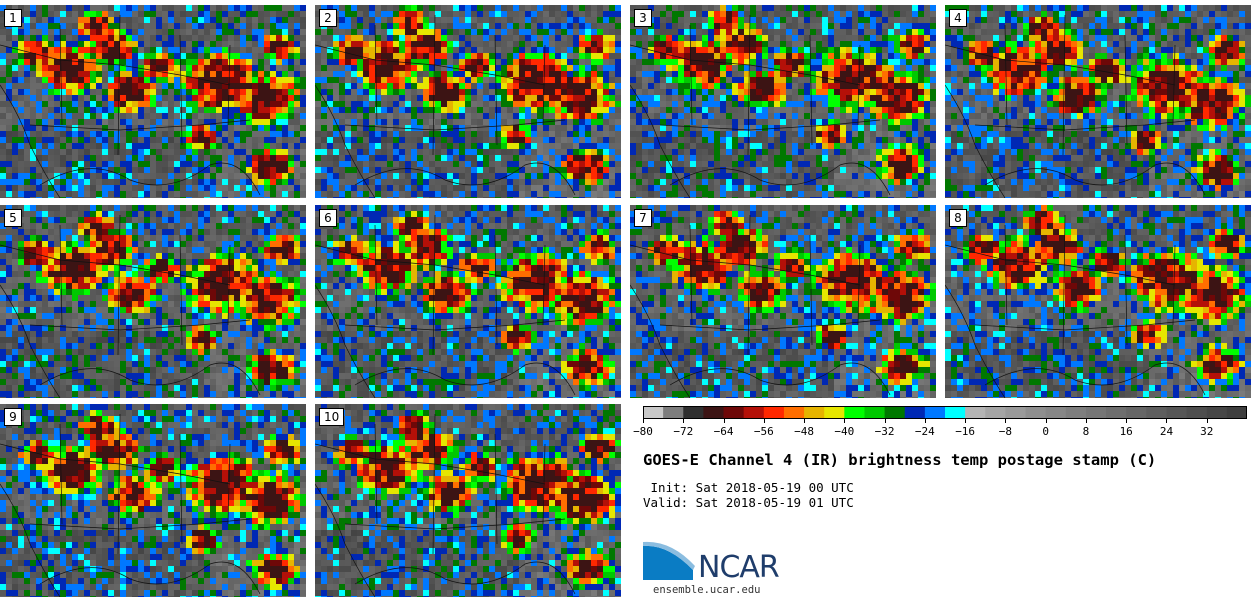  I want to click on colorbar-tick-label: 0, so click(1045, 431).